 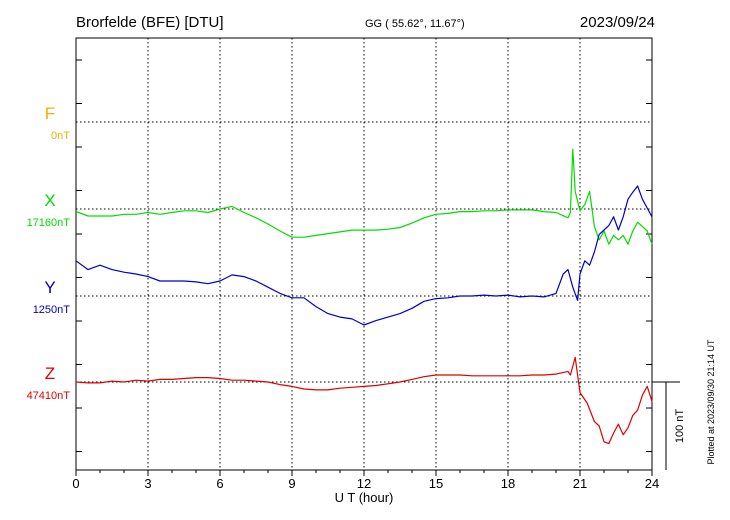 What do you see at coordinates (52, 310) in the screenshot?
I see `baseline-label: 1250nT` at bounding box center [52, 310].